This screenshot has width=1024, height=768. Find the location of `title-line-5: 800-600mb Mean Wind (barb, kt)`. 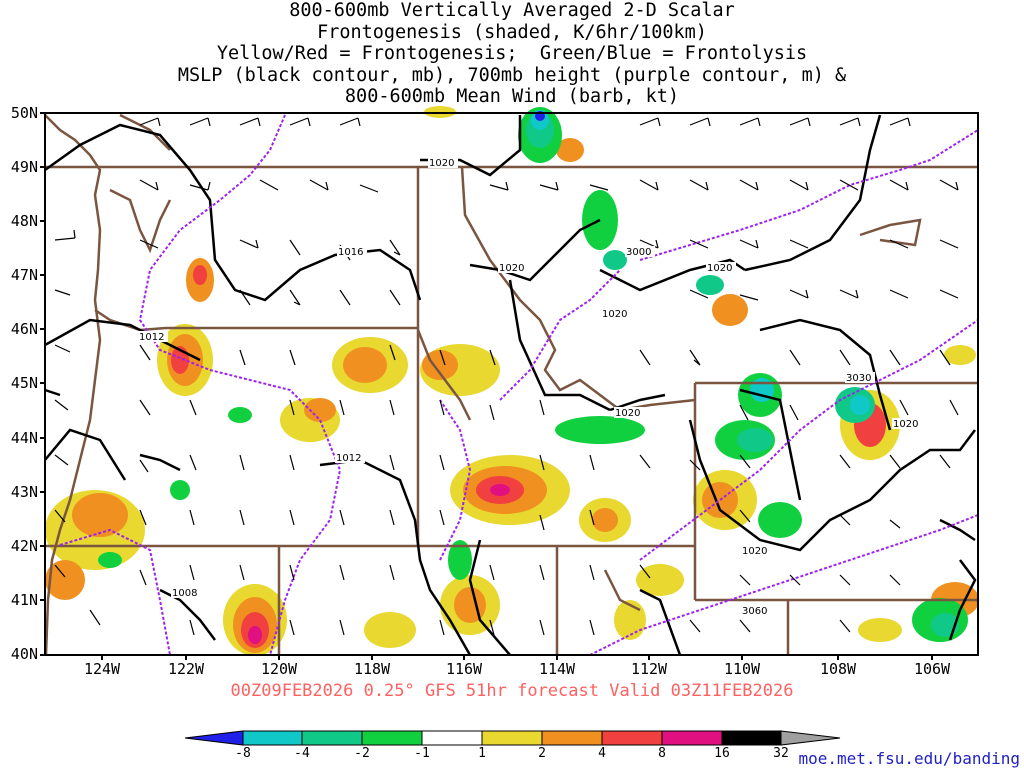

title-line-5: 800-600mb Mean Wind (barb, kt) is located at coordinates (512, 96).